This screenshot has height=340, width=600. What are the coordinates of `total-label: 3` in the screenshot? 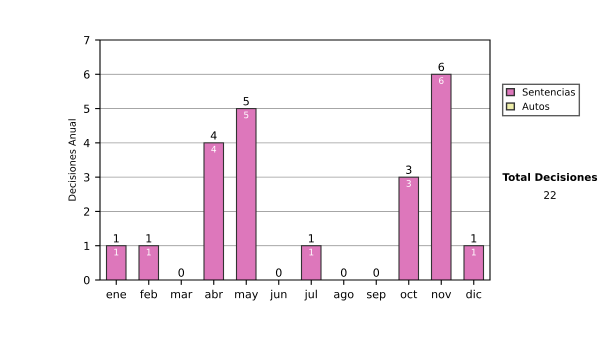 It's located at (409, 170).